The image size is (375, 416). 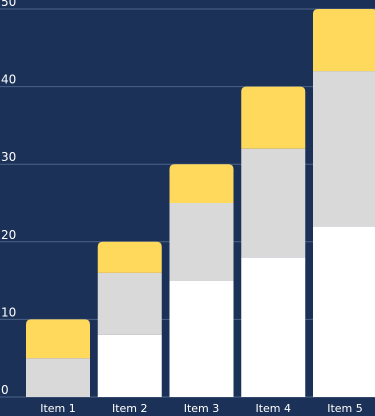 What do you see at coordinates (8, 4) in the screenshot?
I see `y-tick-label: 50` at bounding box center [8, 4].